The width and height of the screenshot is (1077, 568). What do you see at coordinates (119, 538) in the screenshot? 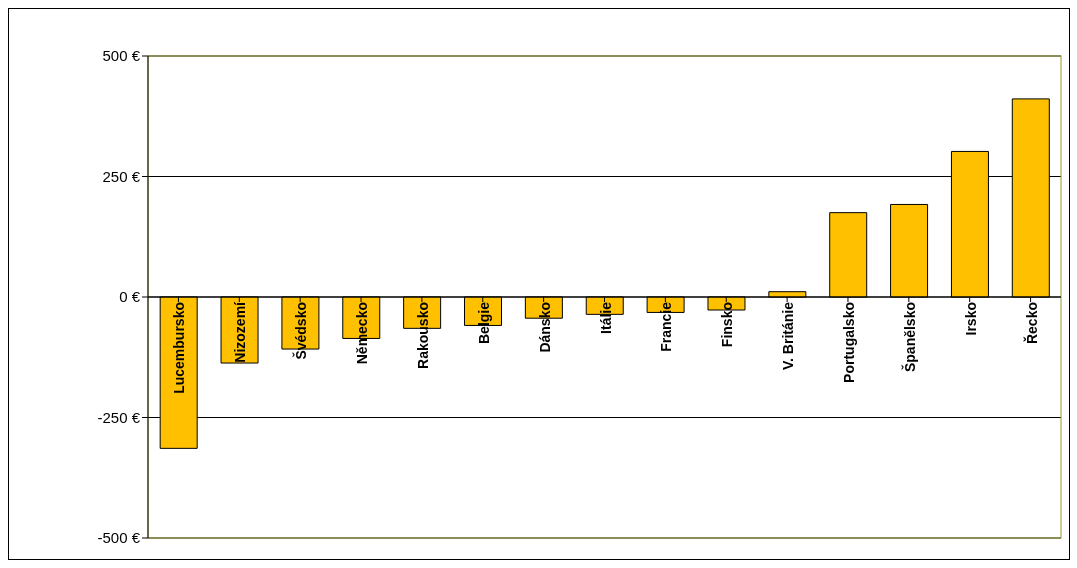
I see `y-tick-label: -500 €` at bounding box center [119, 538].